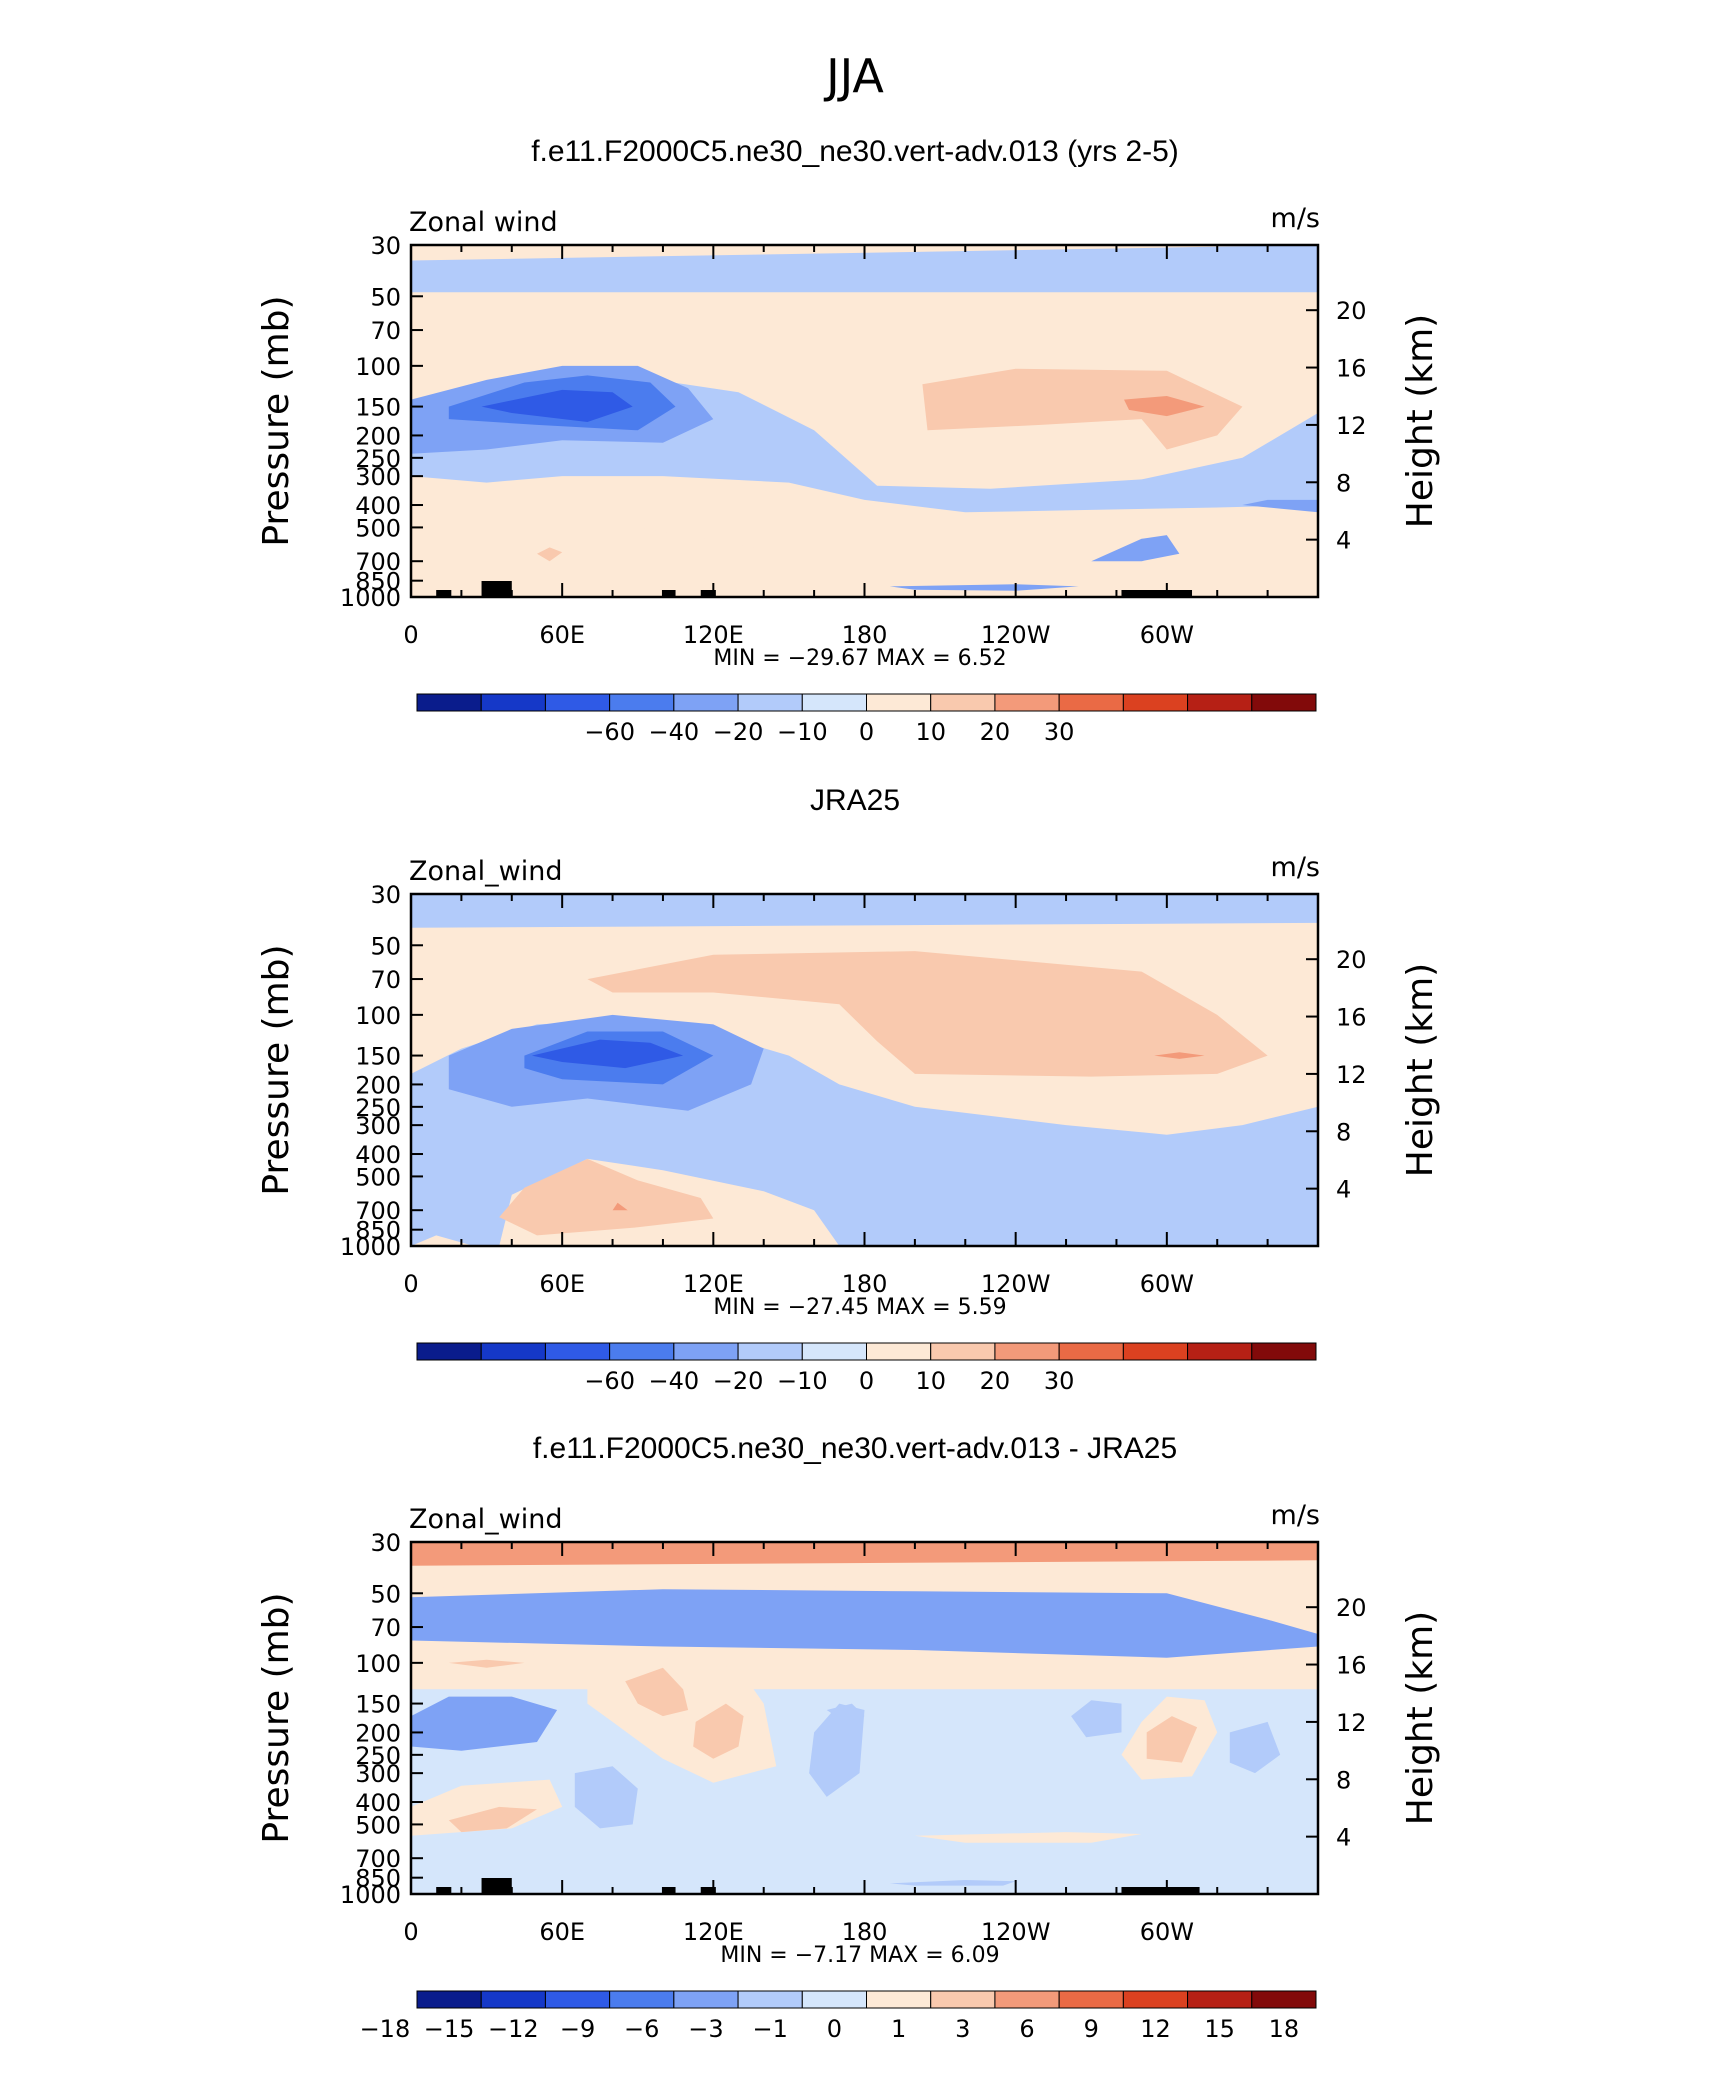 This screenshot has width=1710, height=2074. Describe the element at coordinates (674, 1381) in the screenshot. I see `colorbar-label: −40` at that location.